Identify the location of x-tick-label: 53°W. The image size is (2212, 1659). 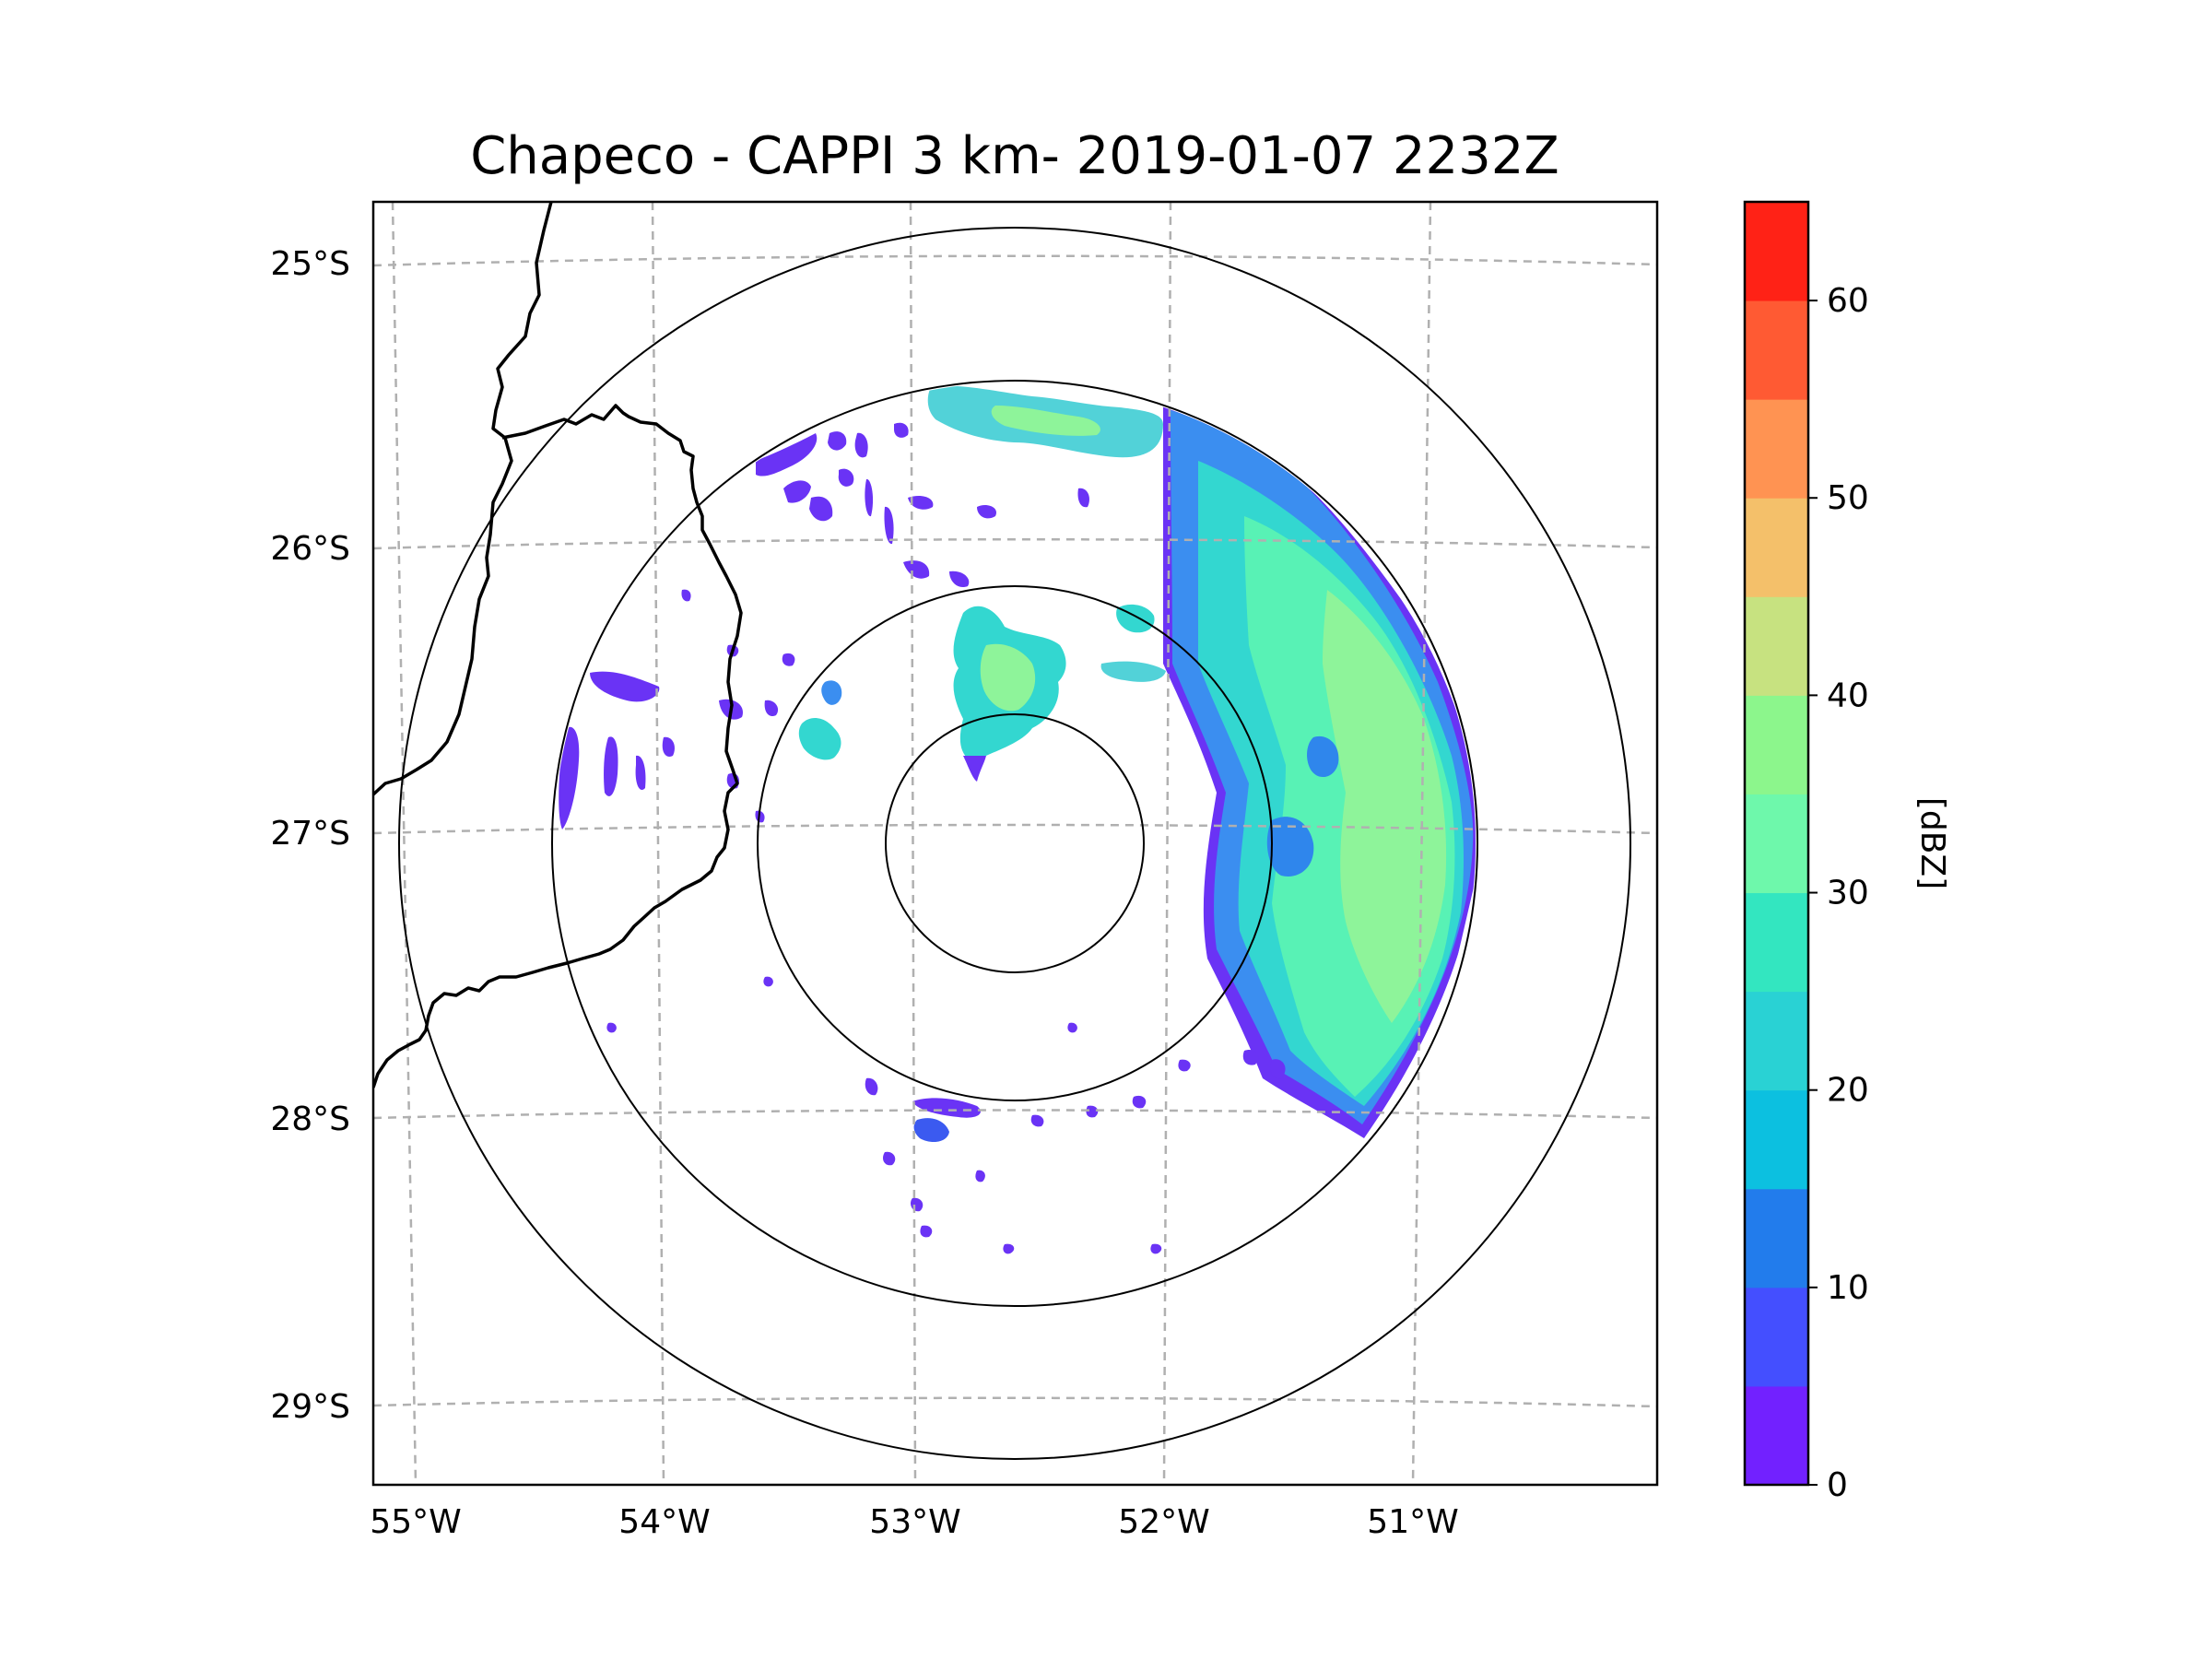
(914, 1522).